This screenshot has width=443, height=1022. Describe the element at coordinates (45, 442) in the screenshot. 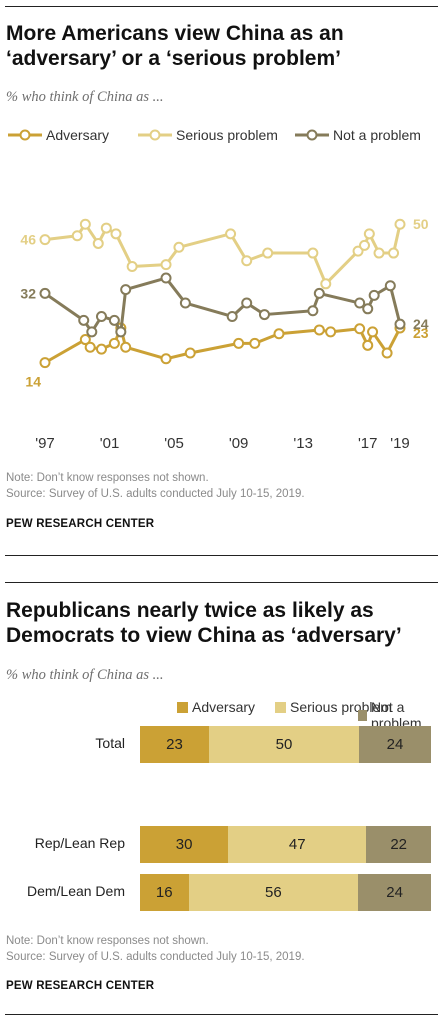

I see `x-tick-label: '97` at that location.